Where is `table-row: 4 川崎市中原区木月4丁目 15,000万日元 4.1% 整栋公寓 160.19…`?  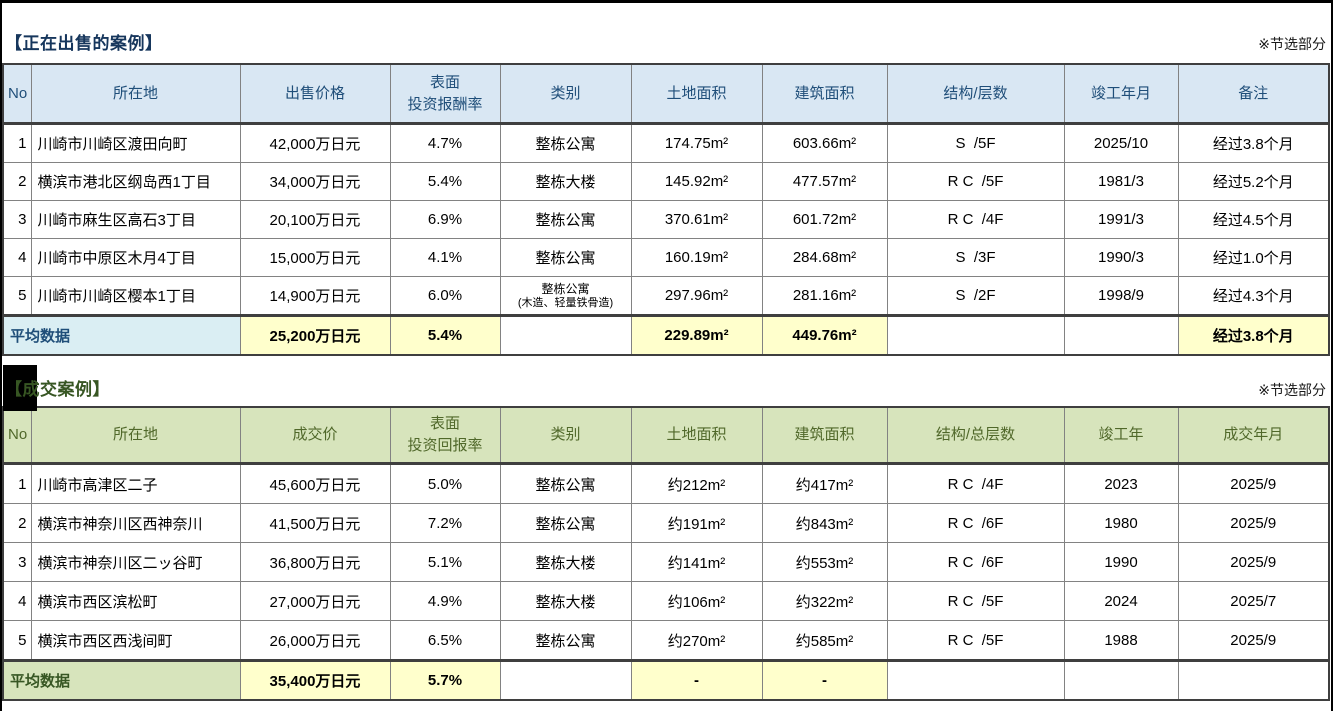
table-row: 4 川崎市中原区木月4丁目 15,000万日元 4.1% 整栋公寓 160.19… is located at coordinates (666, 257).